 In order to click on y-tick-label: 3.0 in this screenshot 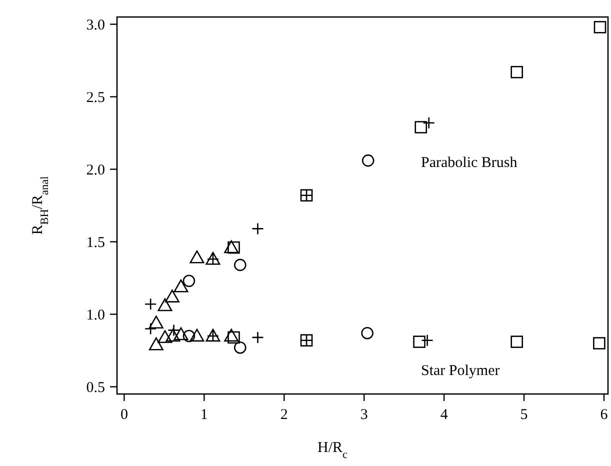, I will do `click(95, 25)`.